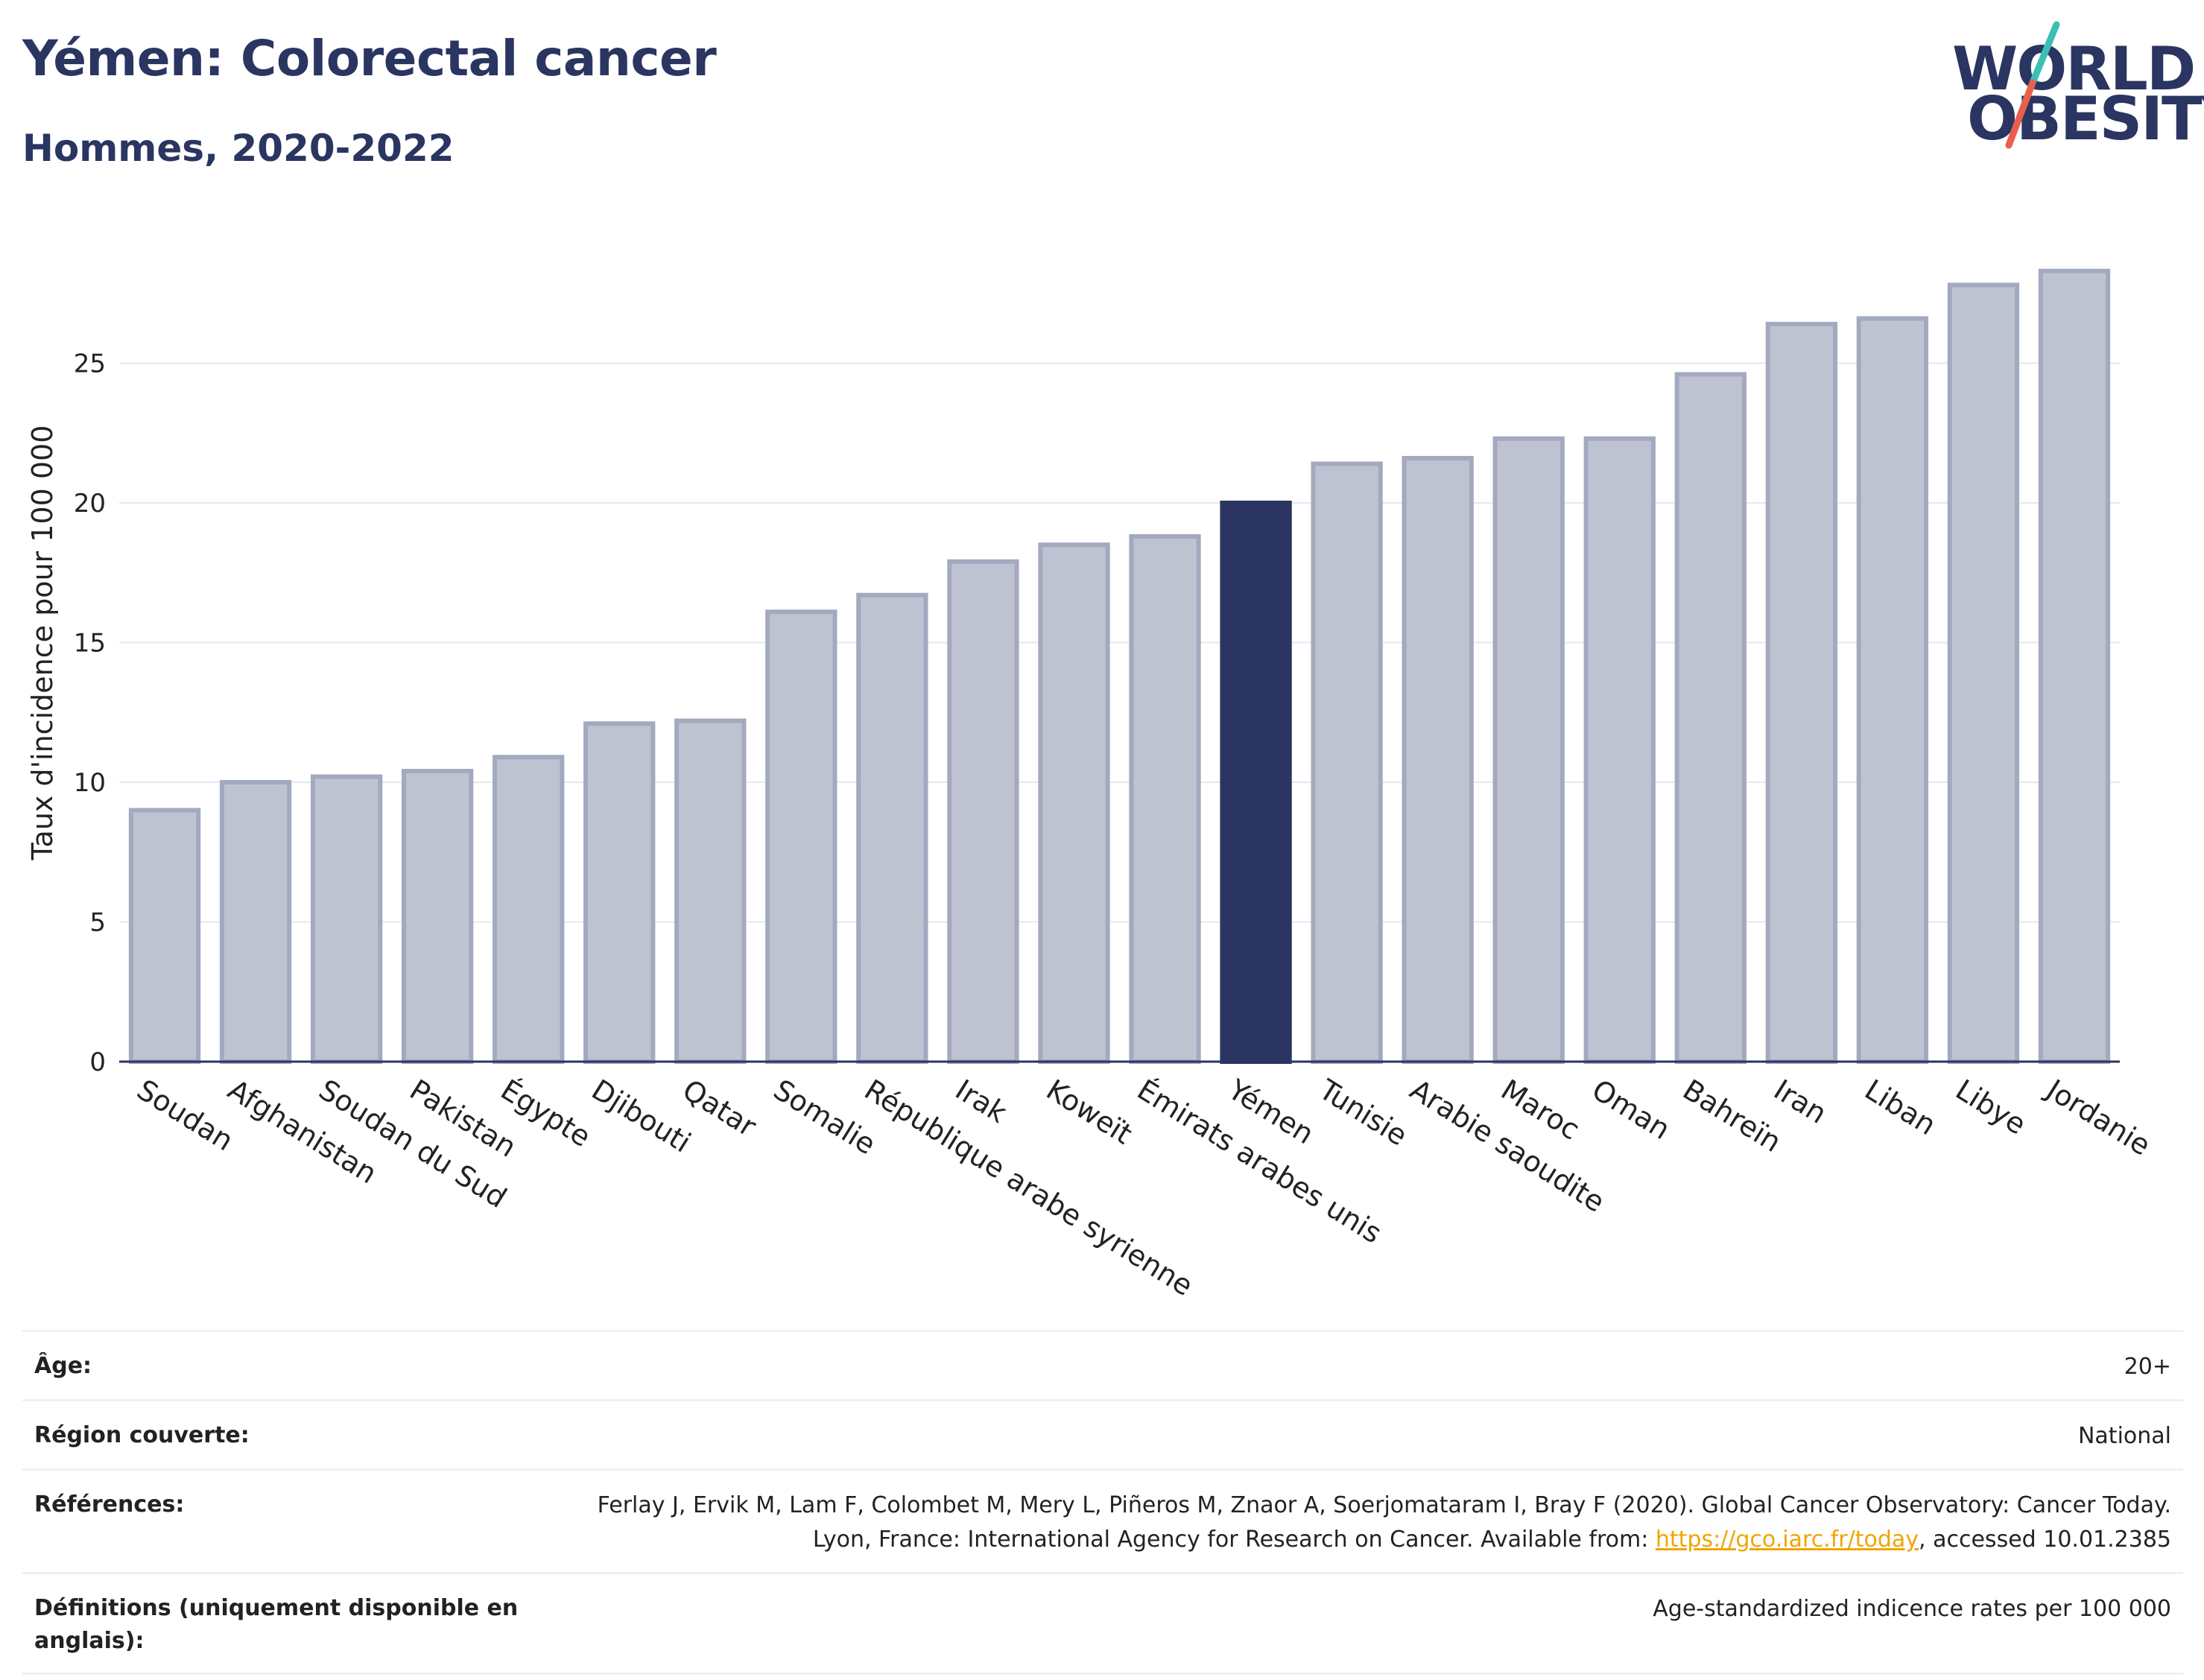  Describe the element at coordinates (90, 504) in the screenshot. I see `y-tick-label: 20` at that location.